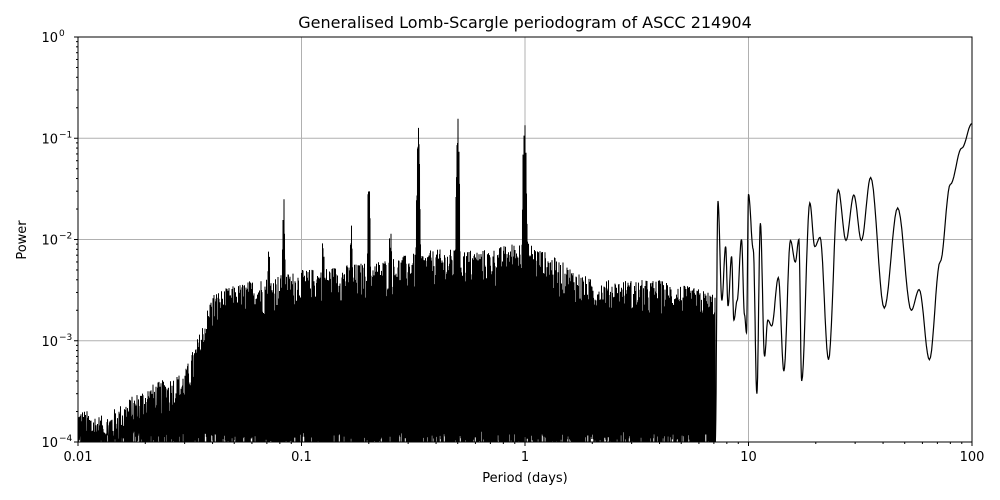  What do you see at coordinates (62, 34) in the screenshot?
I see `y-tick-exponent: 0` at bounding box center [62, 34].